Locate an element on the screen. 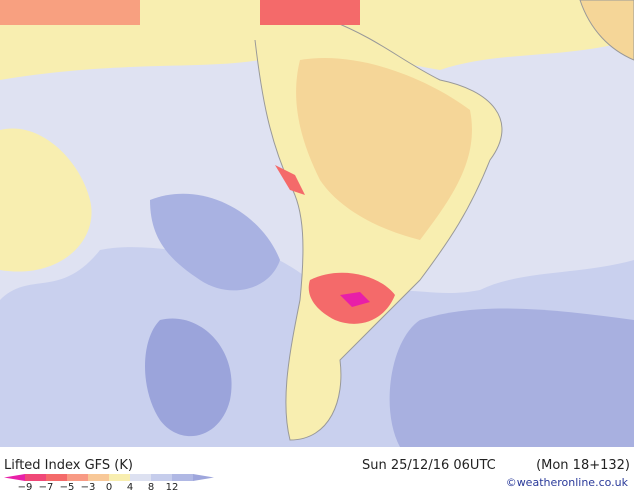 This screenshot has width=634, height=490. legend-label: 4 is located at coordinates (130, 486).